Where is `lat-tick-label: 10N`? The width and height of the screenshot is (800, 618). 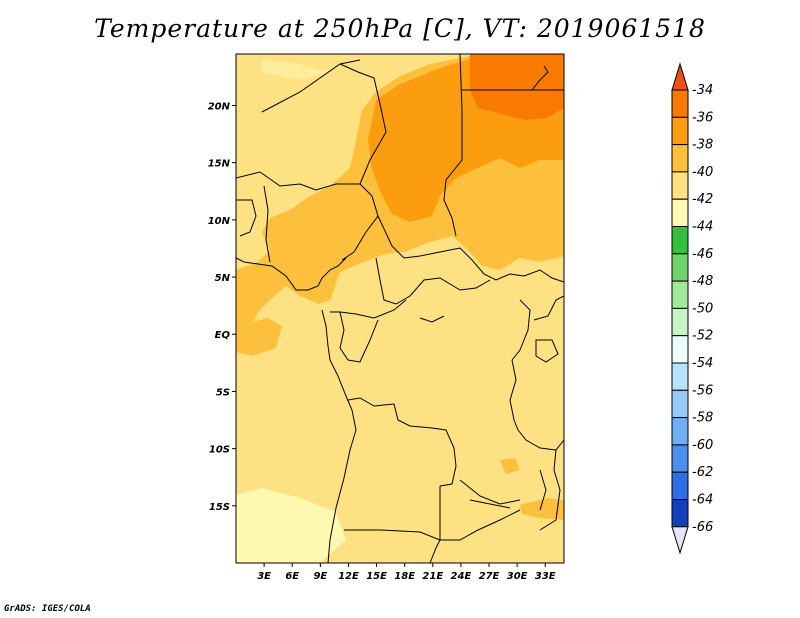 lat-tick-label: 10N is located at coordinates (219, 221).